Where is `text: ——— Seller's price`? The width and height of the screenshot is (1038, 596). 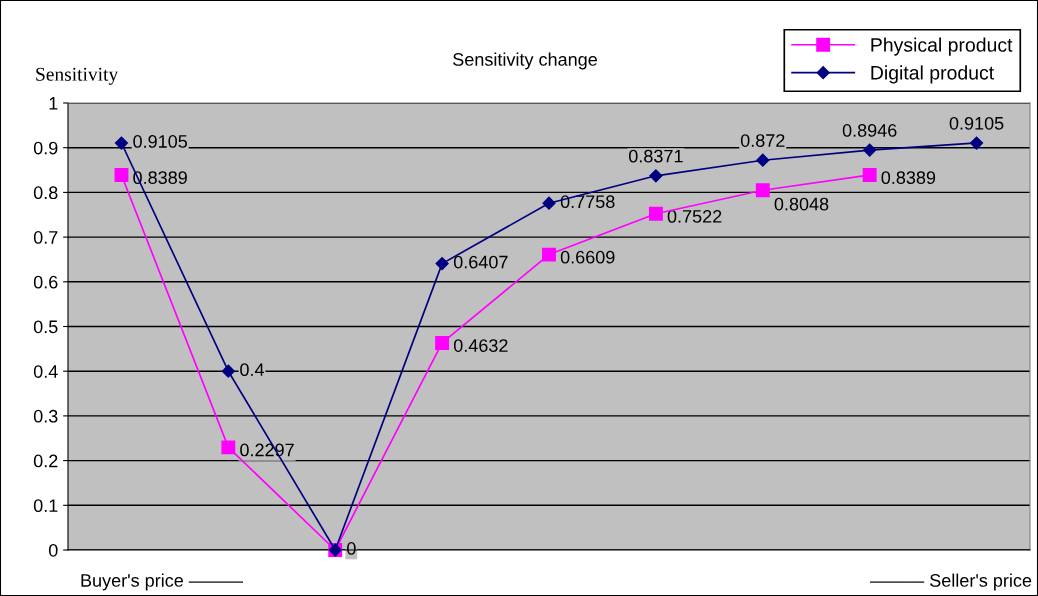
text: ——— Seller's price is located at coordinates (951, 582).